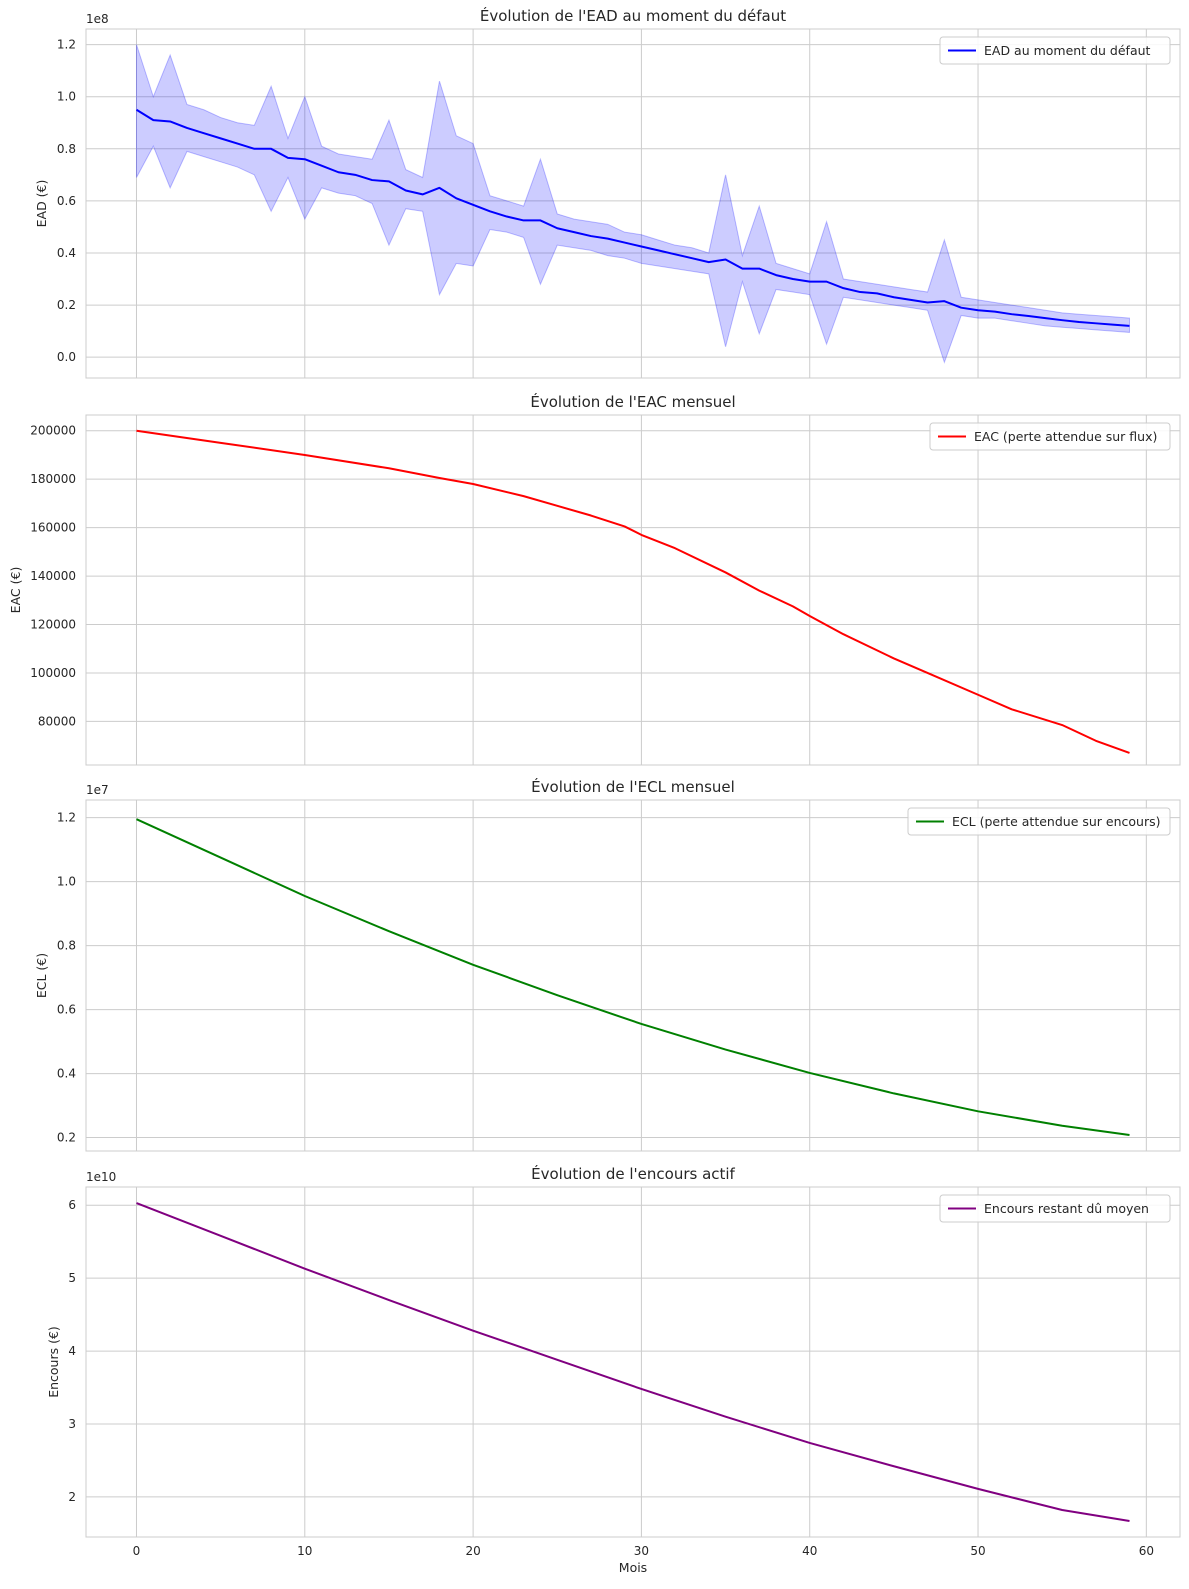 The width and height of the screenshot is (1189, 1589). I want to click on legend-label: EAD au moment du défaut, so click(1067, 50).